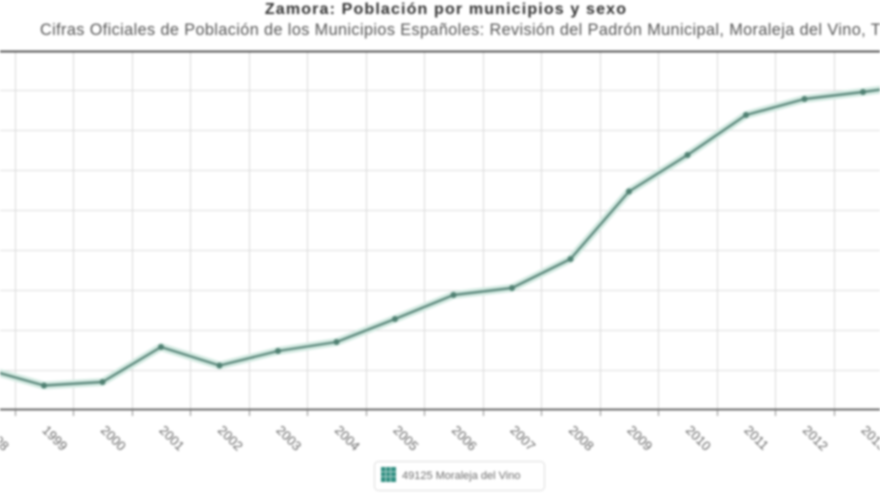 This screenshot has width=880, height=495. What do you see at coordinates (461, 476) in the screenshot?
I see `svg-text: 49125 Moraleja del Vino` at bounding box center [461, 476].